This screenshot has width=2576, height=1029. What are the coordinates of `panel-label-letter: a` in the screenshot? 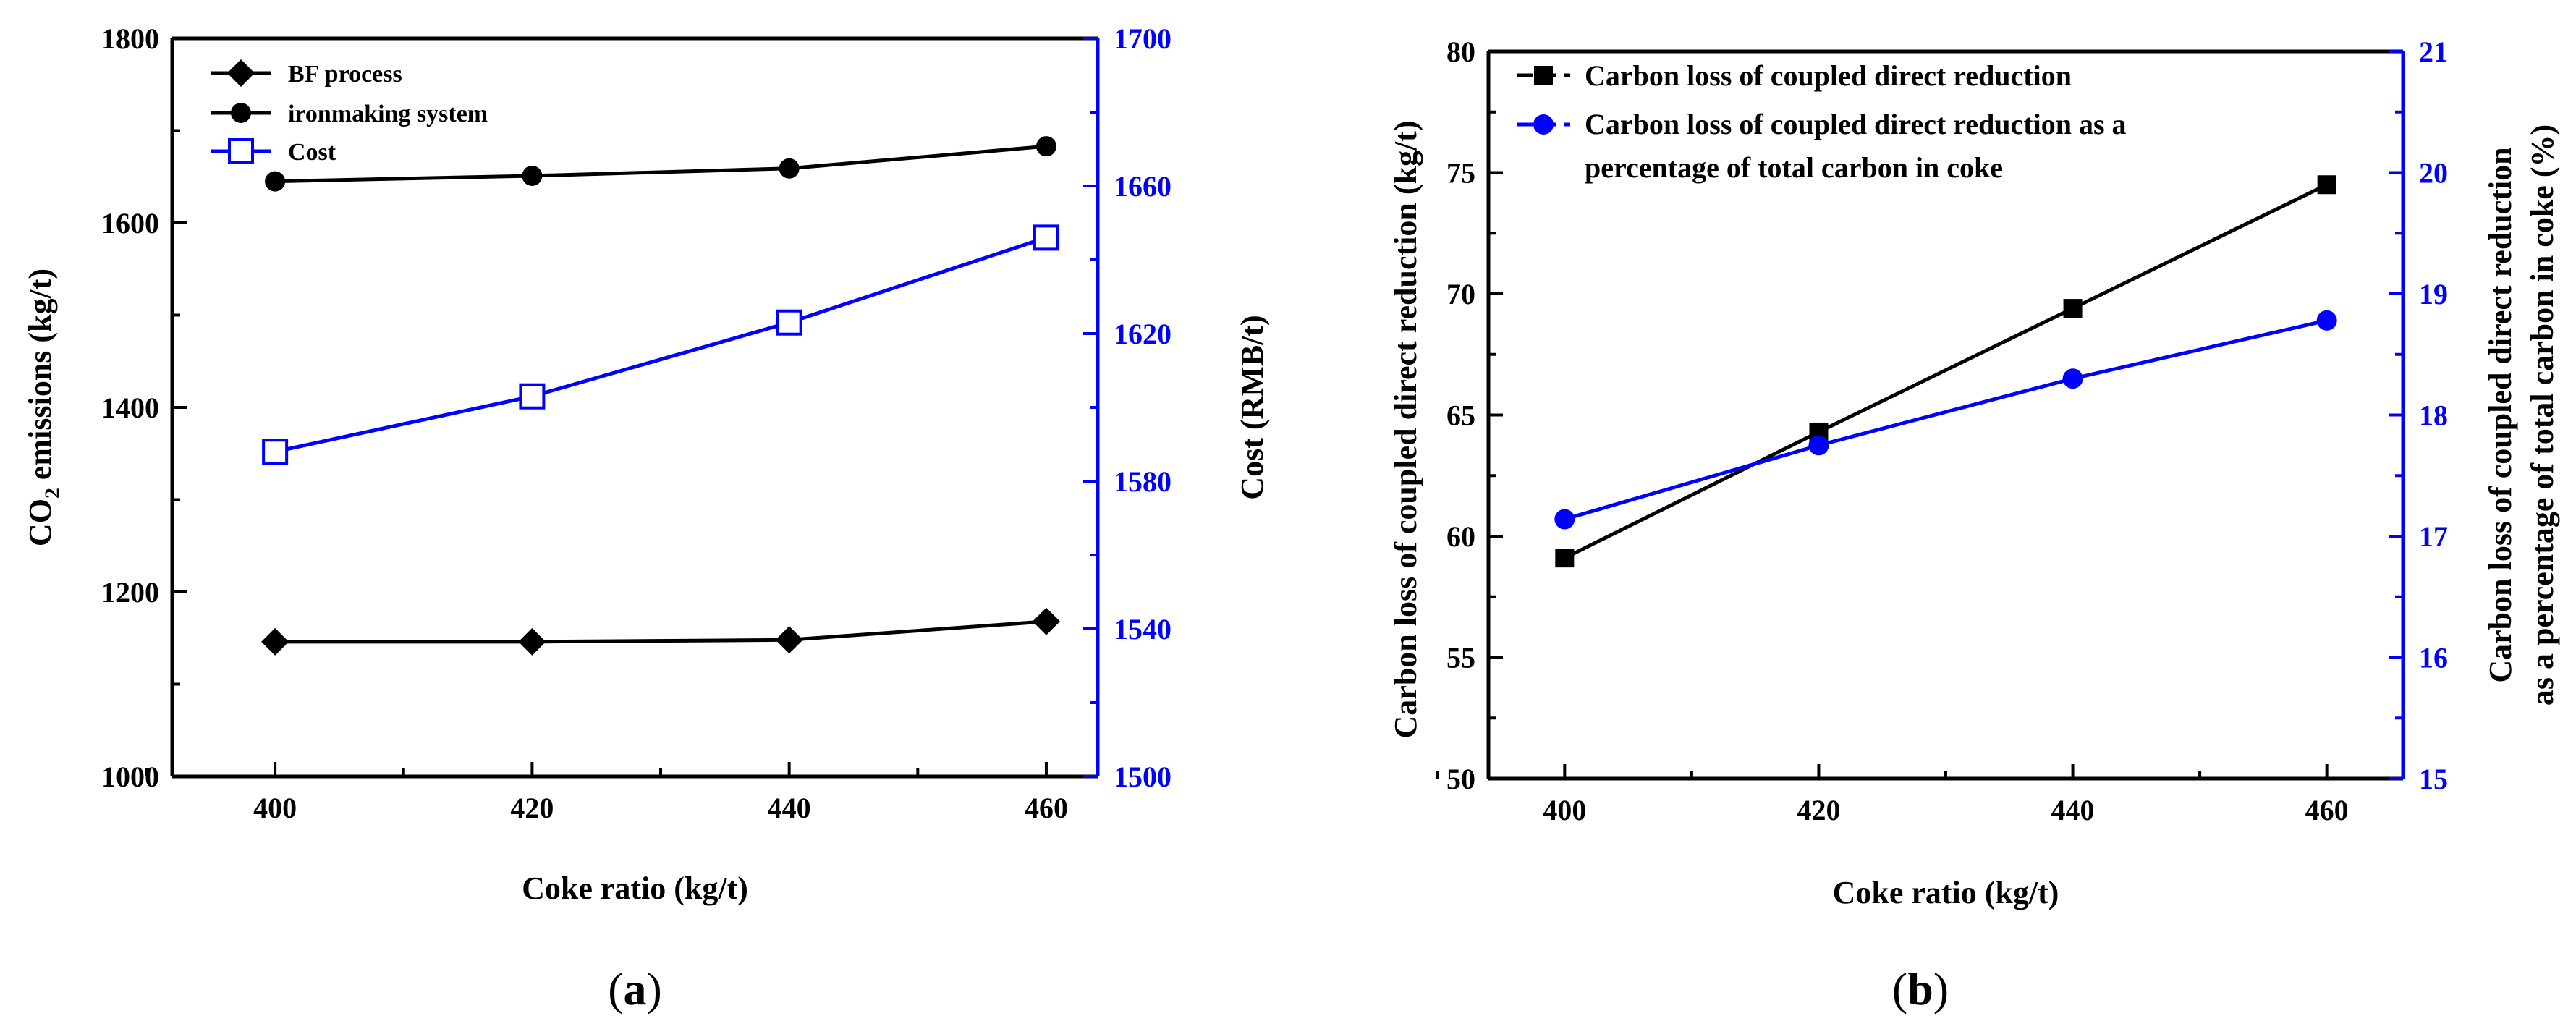 It's located at (635, 989).